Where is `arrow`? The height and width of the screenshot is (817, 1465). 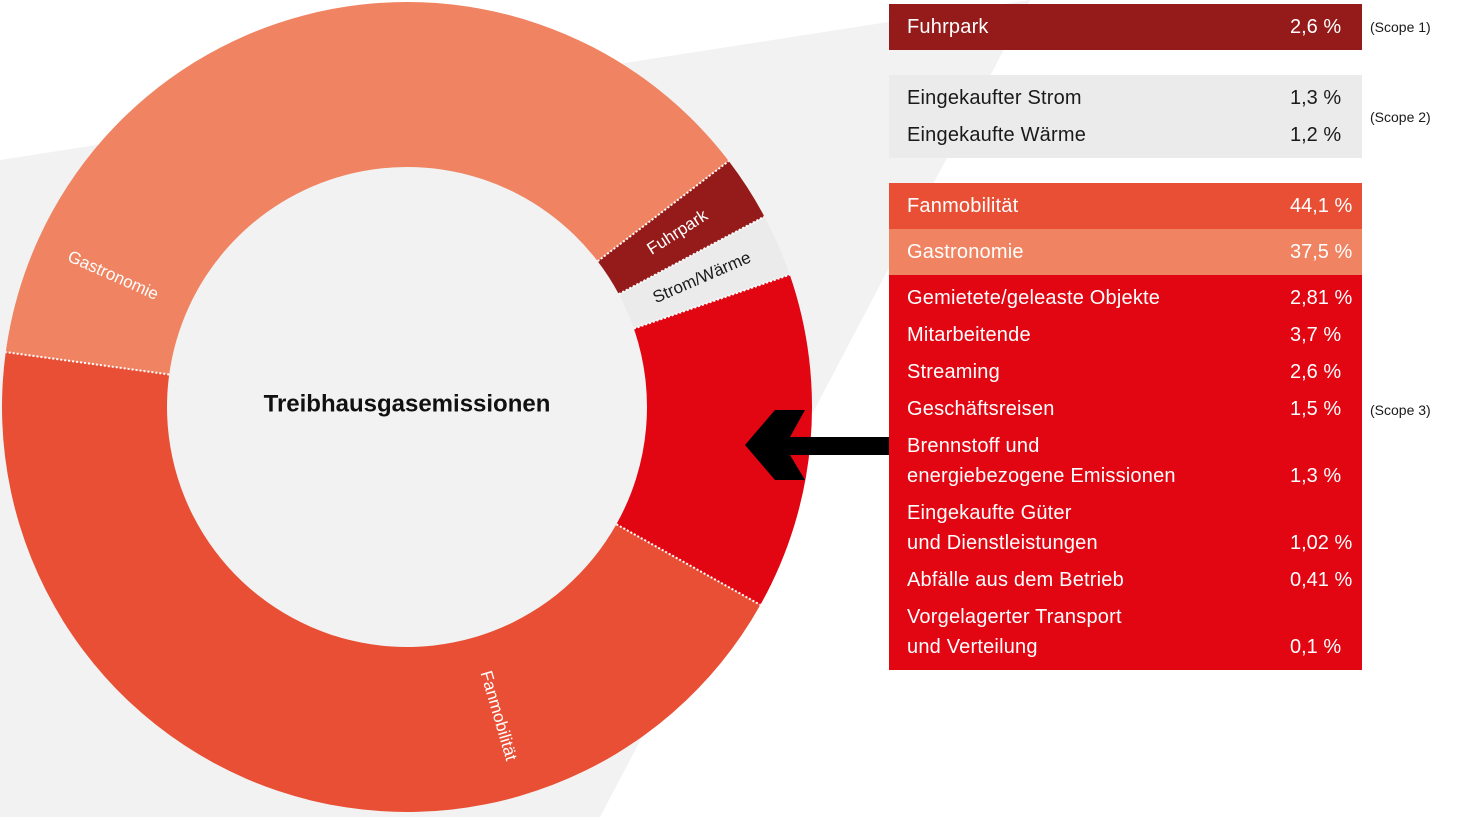 arrow is located at coordinates (820, 445).